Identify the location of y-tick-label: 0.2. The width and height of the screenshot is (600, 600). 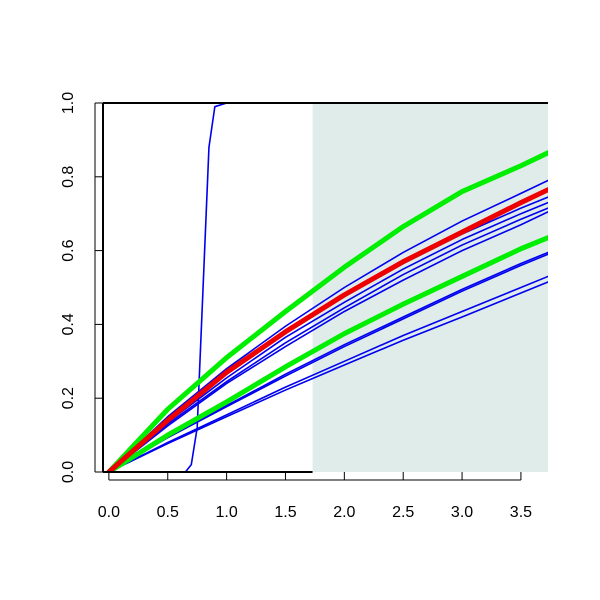
(68, 398).